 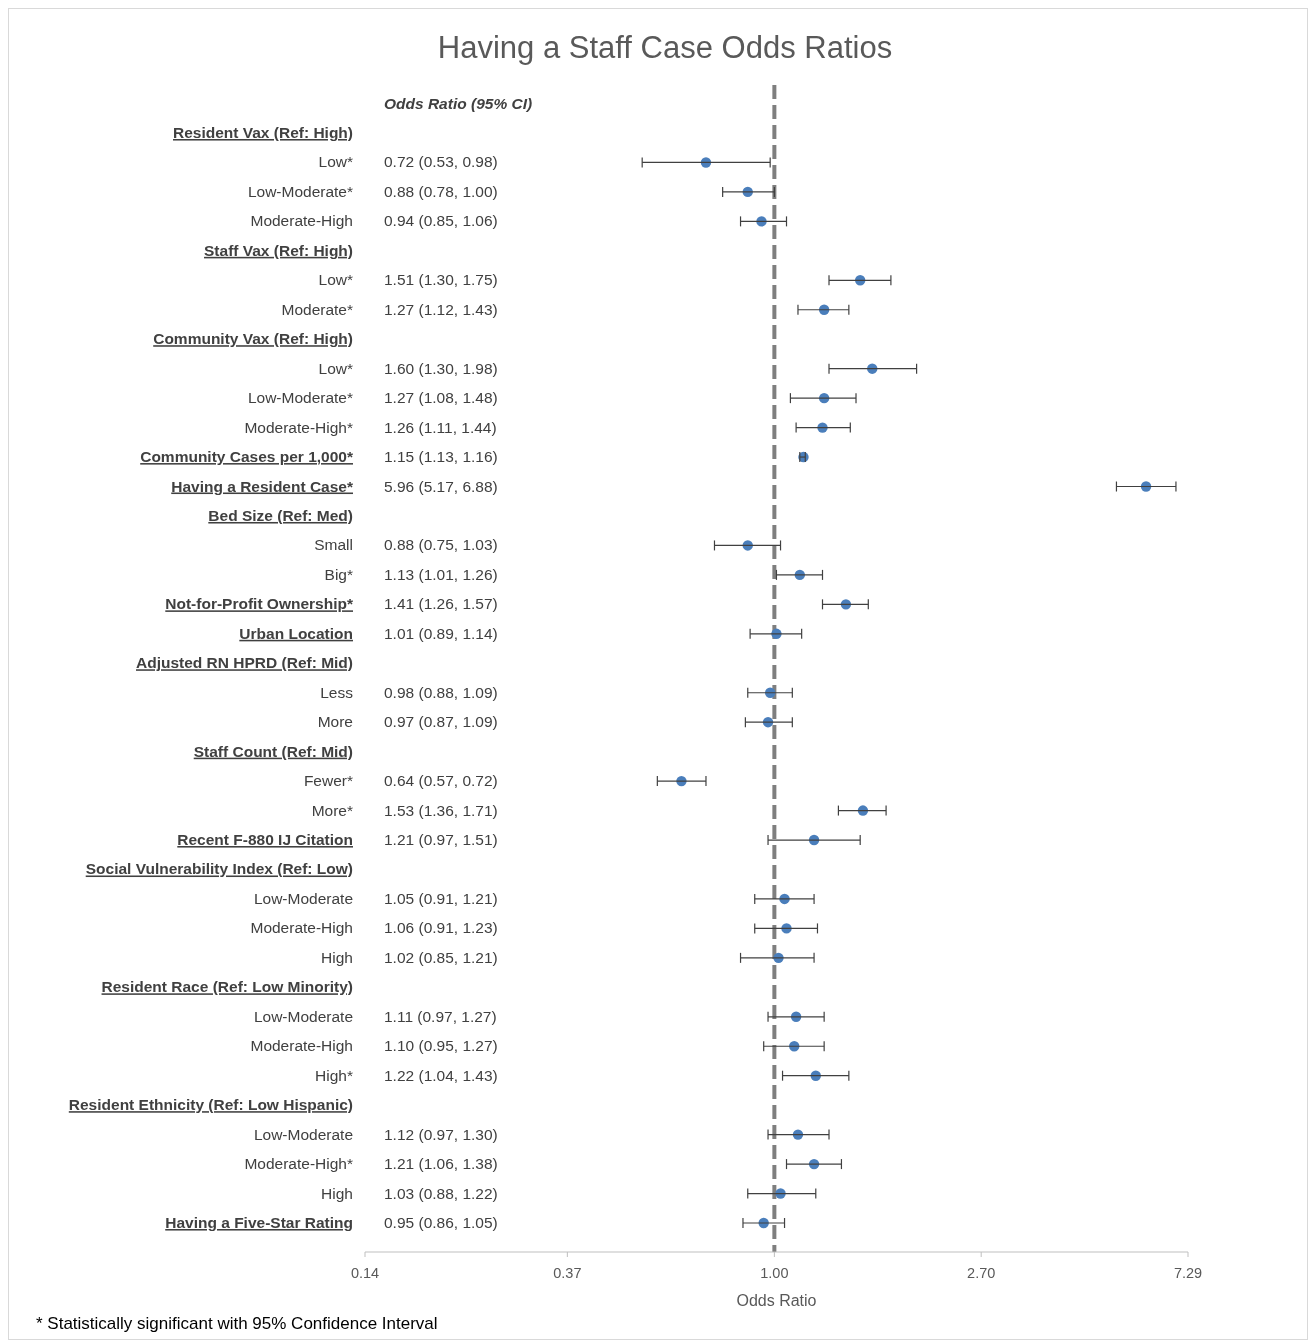 What do you see at coordinates (567, 1273) in the screenshot?
I see `x-tick-label: 0.37` at bounding box center [567, 1273].